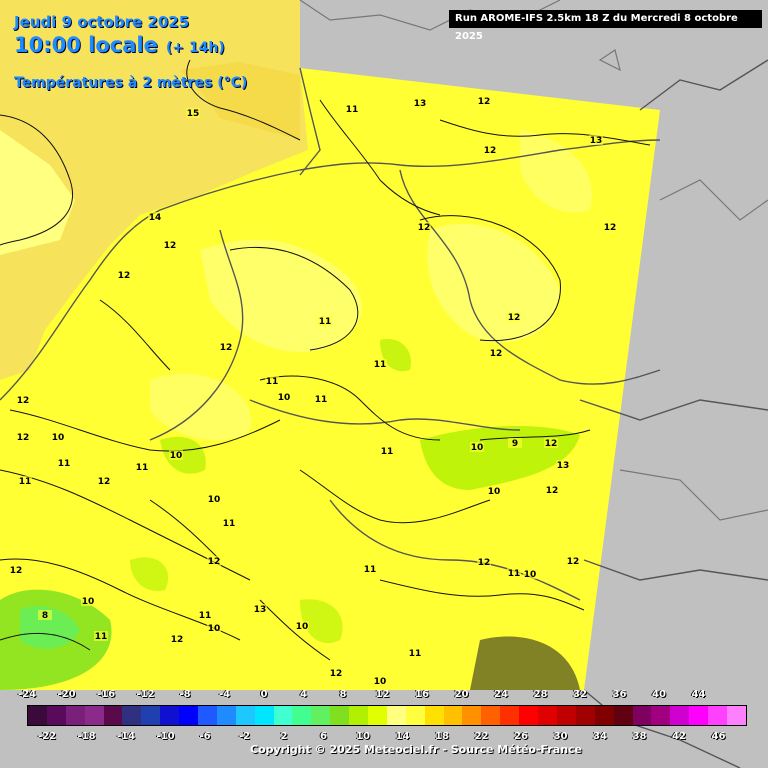 Image resolution: width=768 pixels, height=768 pixels. Describe the element at coordinates (343, 694) in the screenshot. I see `legend-top-tick-label: 8` at that location.